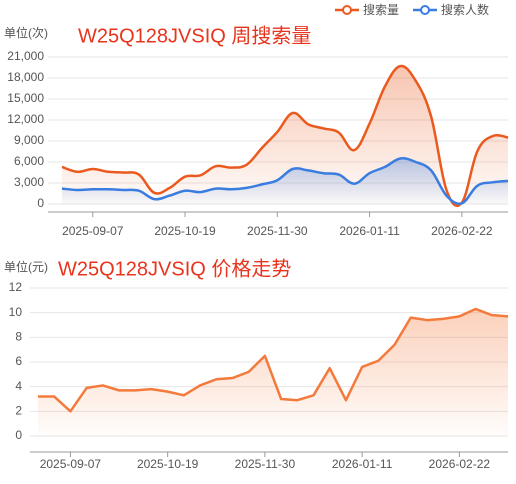 The image size is (516, 484). Describe the element at coordinates (26, 32) in the screenshot. I see `y-unit: 单位(次)` at that location.